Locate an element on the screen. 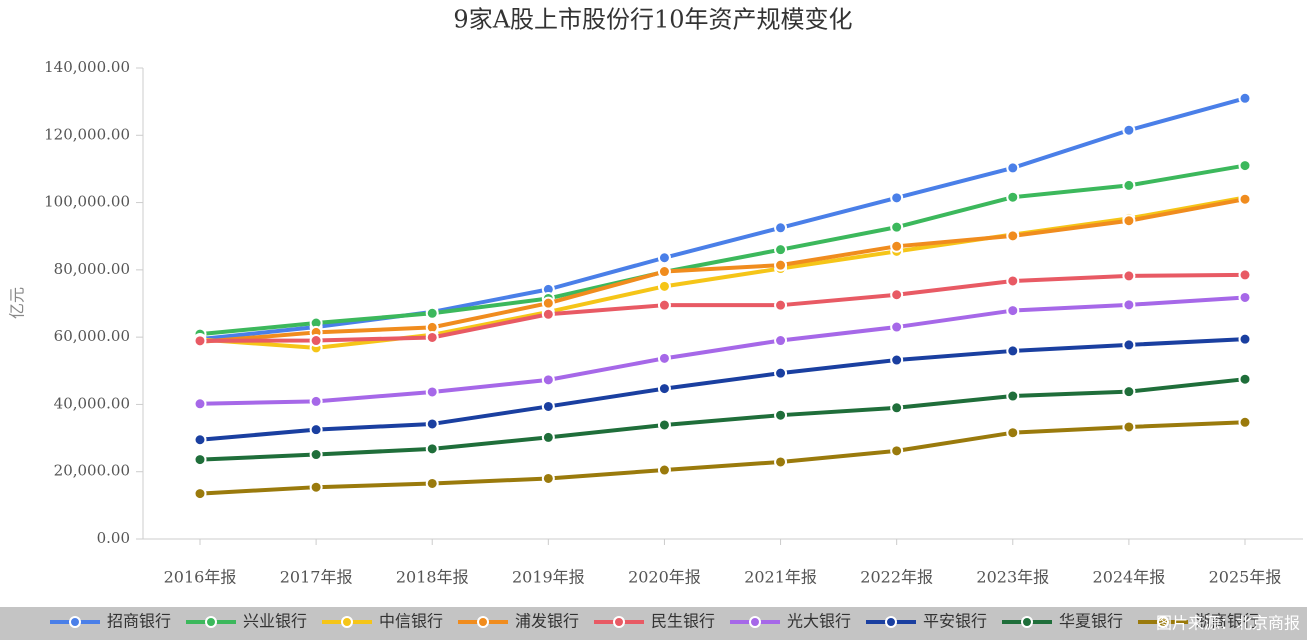 This screenshot has width=1307, height=640. chart-title: 9家A股上市股份行10年资产规模变化 is located at coordinates (652, 20).